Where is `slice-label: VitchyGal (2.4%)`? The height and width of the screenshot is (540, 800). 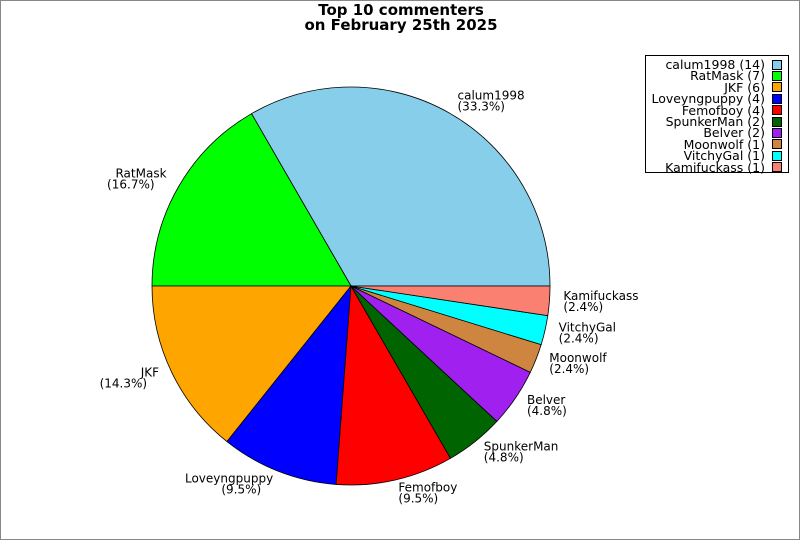
slice-label: VitchyGal (2.4%) is located at coordinates (587, 332).